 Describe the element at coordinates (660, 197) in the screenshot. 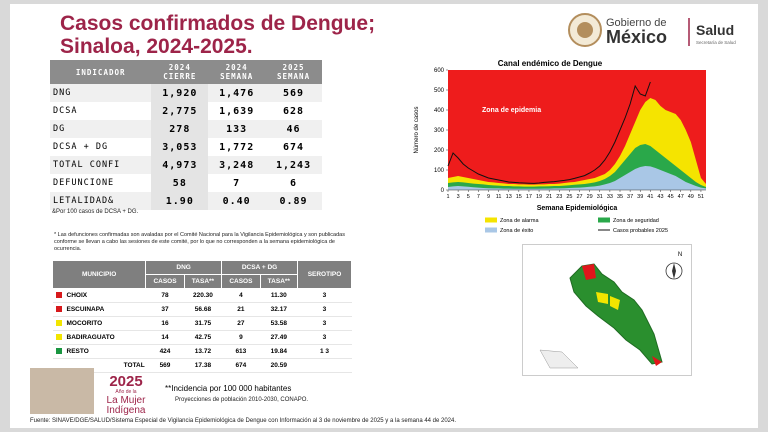

I see `x-tick-label: 43` at that location.